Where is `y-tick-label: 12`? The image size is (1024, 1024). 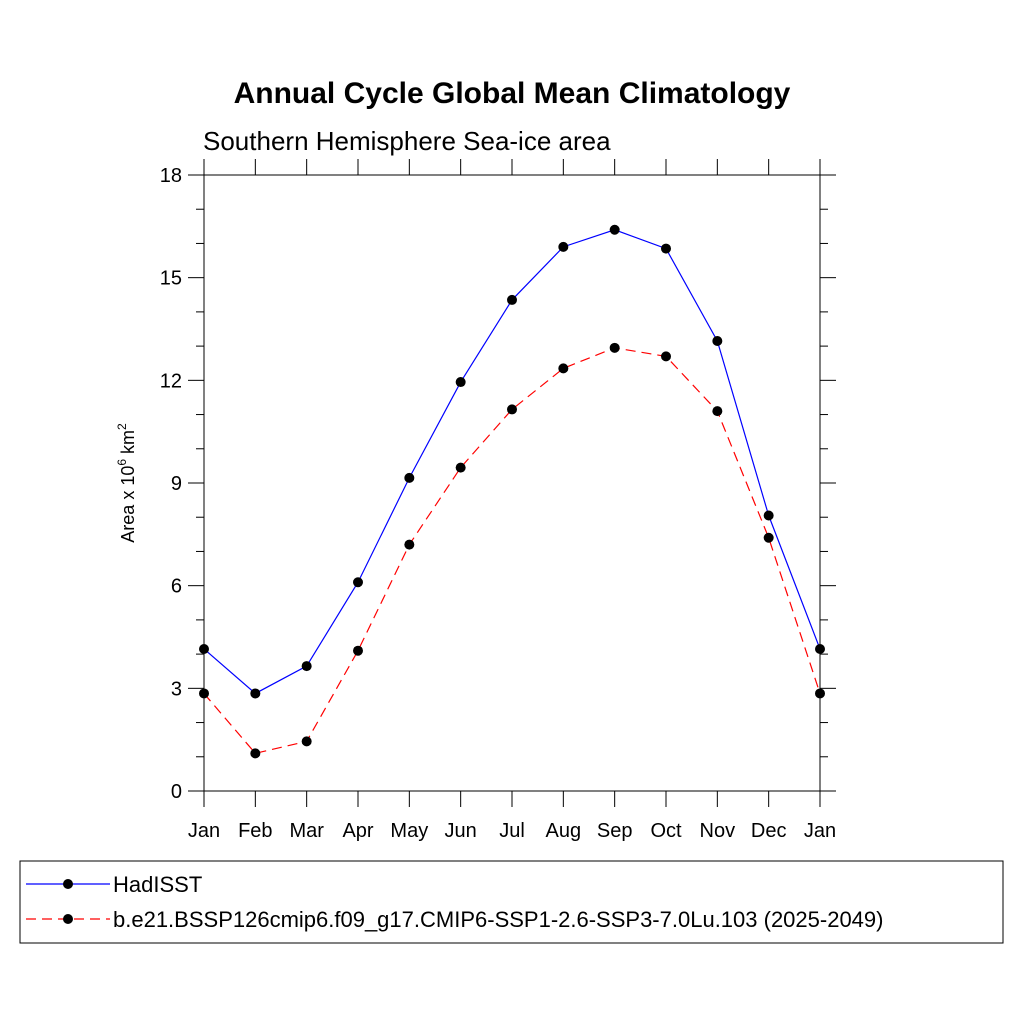 y-tick-label: 12 is located at coordinates (171, 381).